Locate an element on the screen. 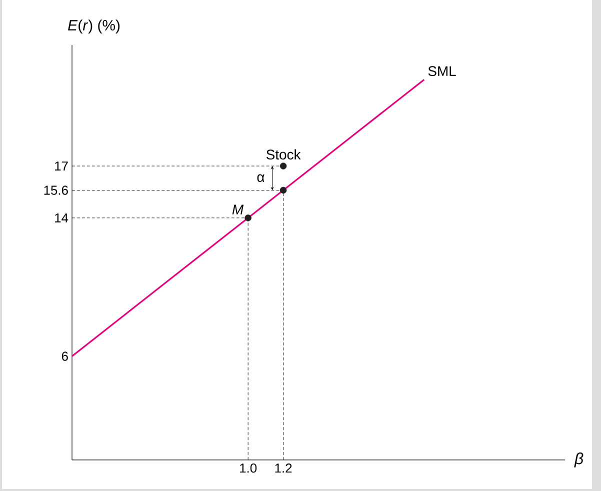 The image size is (601, 491). x-axis-title: β is located at coordinates (579, 460).